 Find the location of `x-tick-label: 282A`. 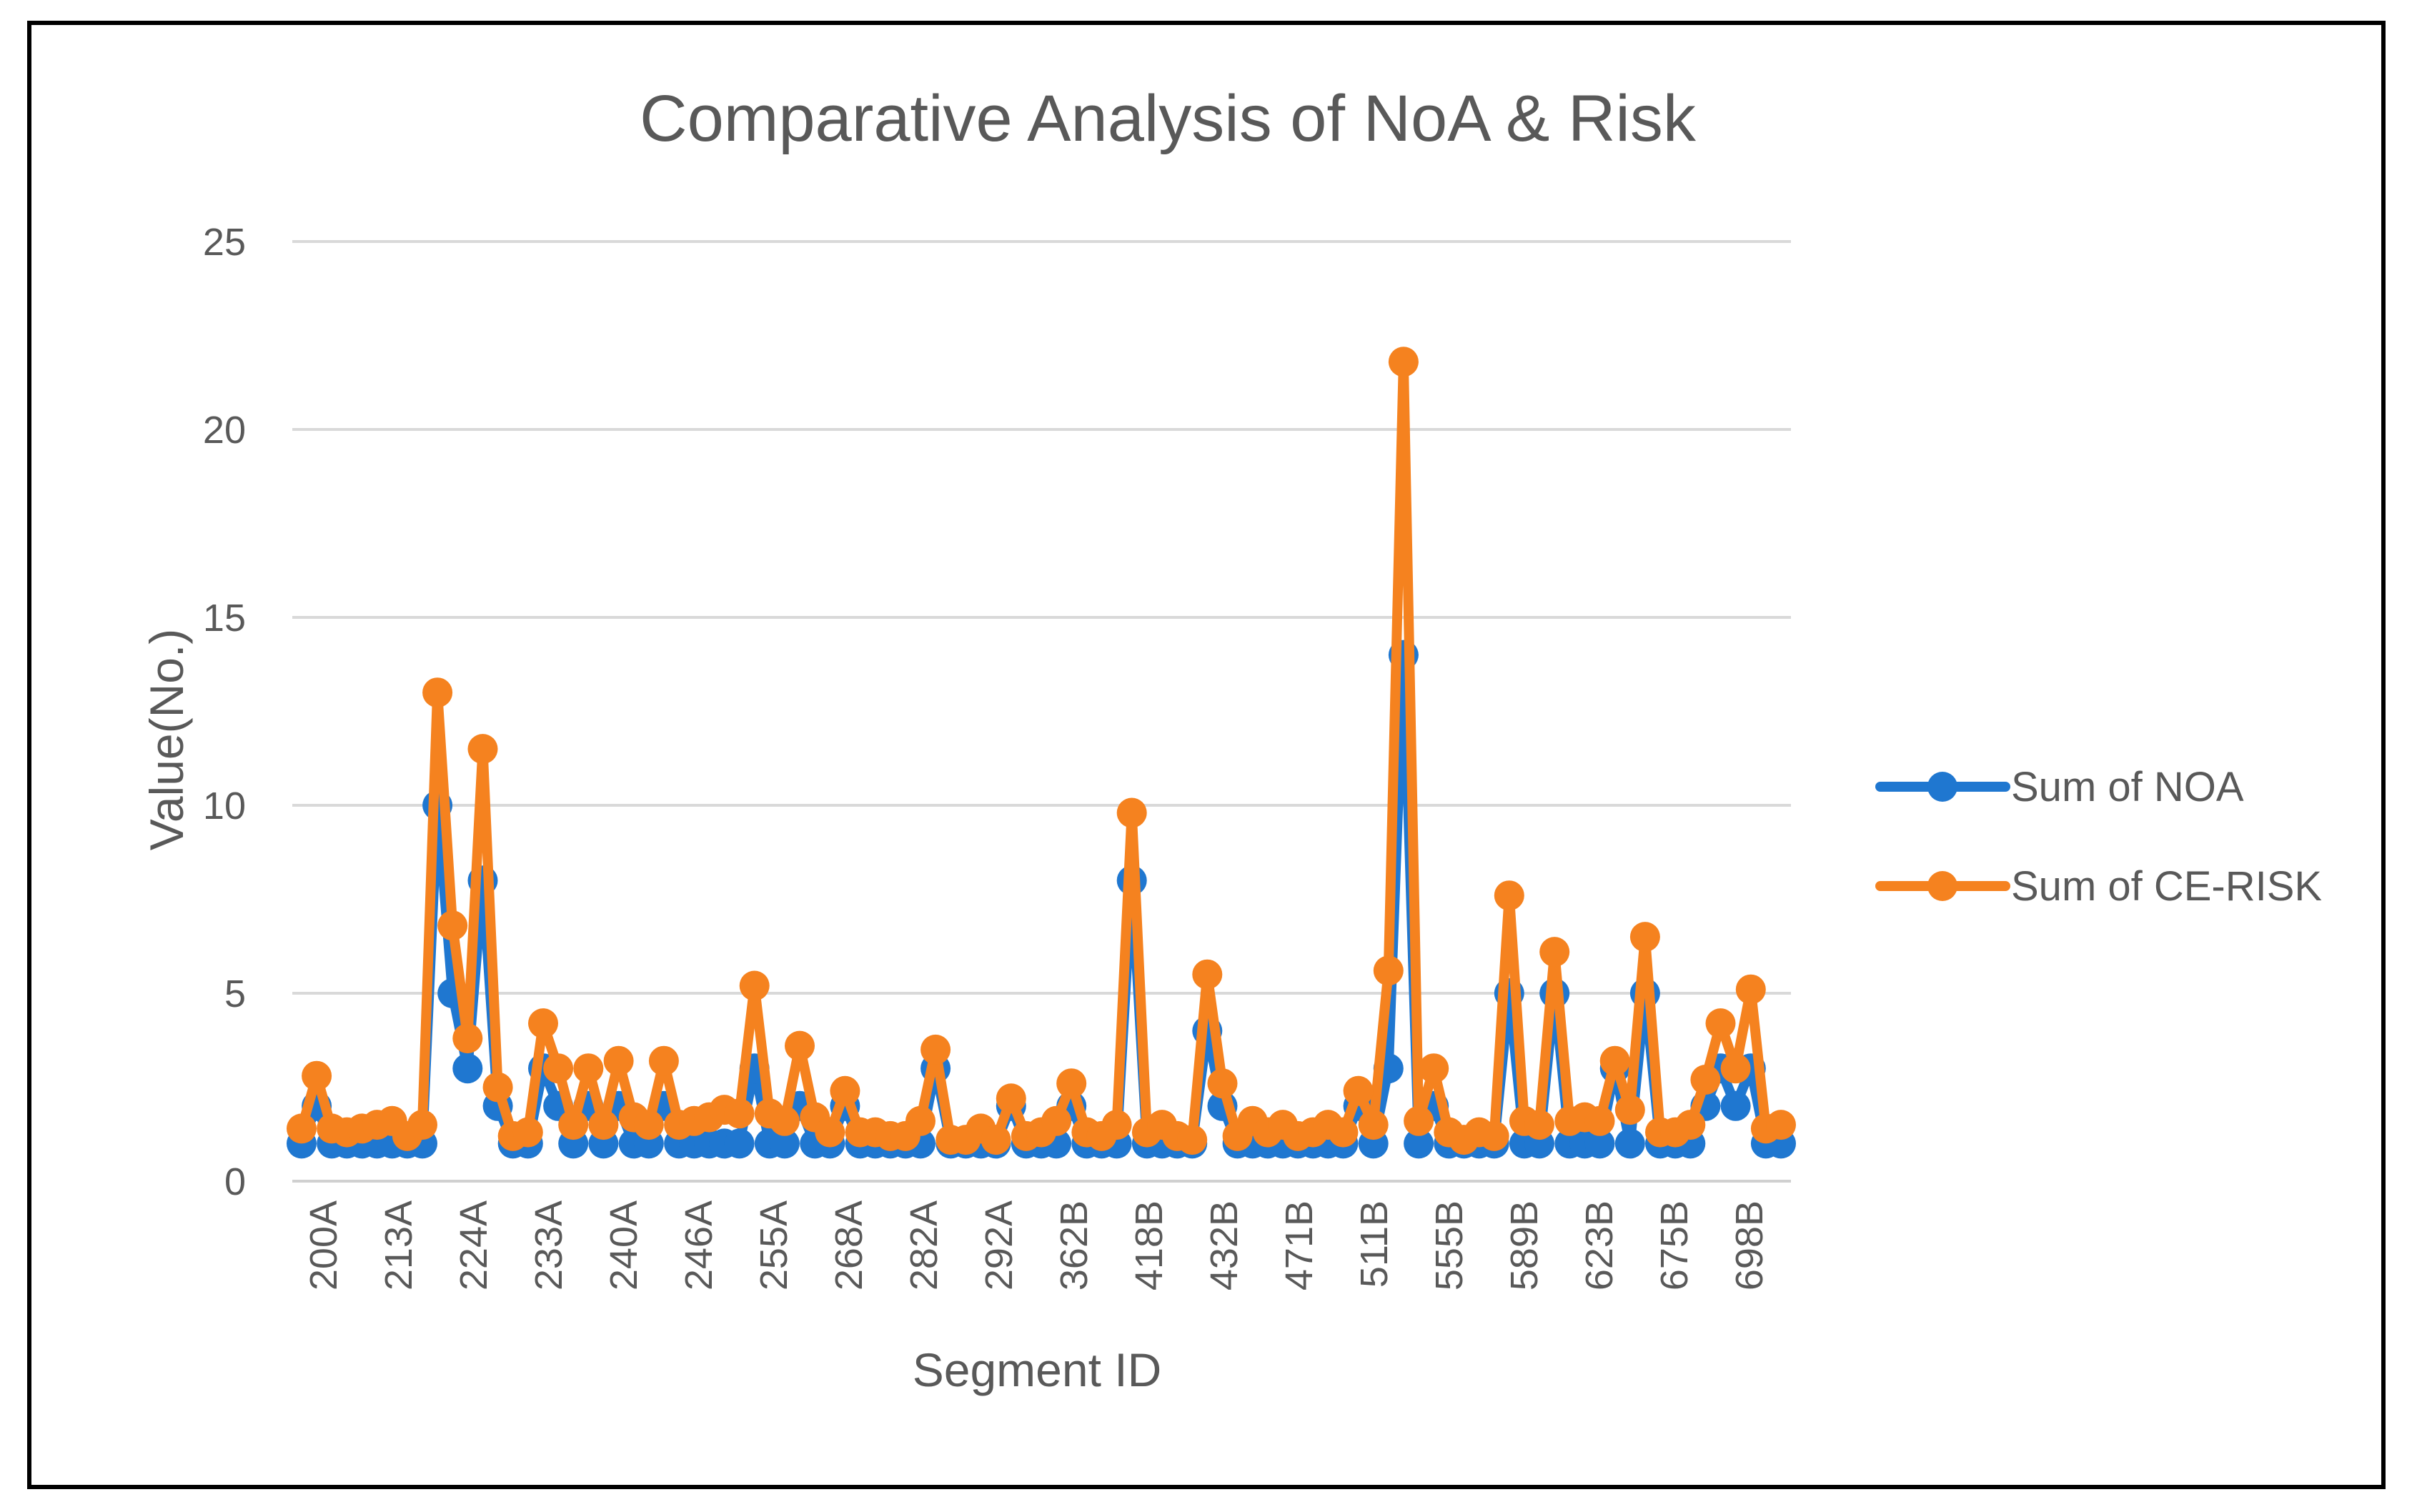

x-tick-label: 282A is located at coordinates (924, 1245).